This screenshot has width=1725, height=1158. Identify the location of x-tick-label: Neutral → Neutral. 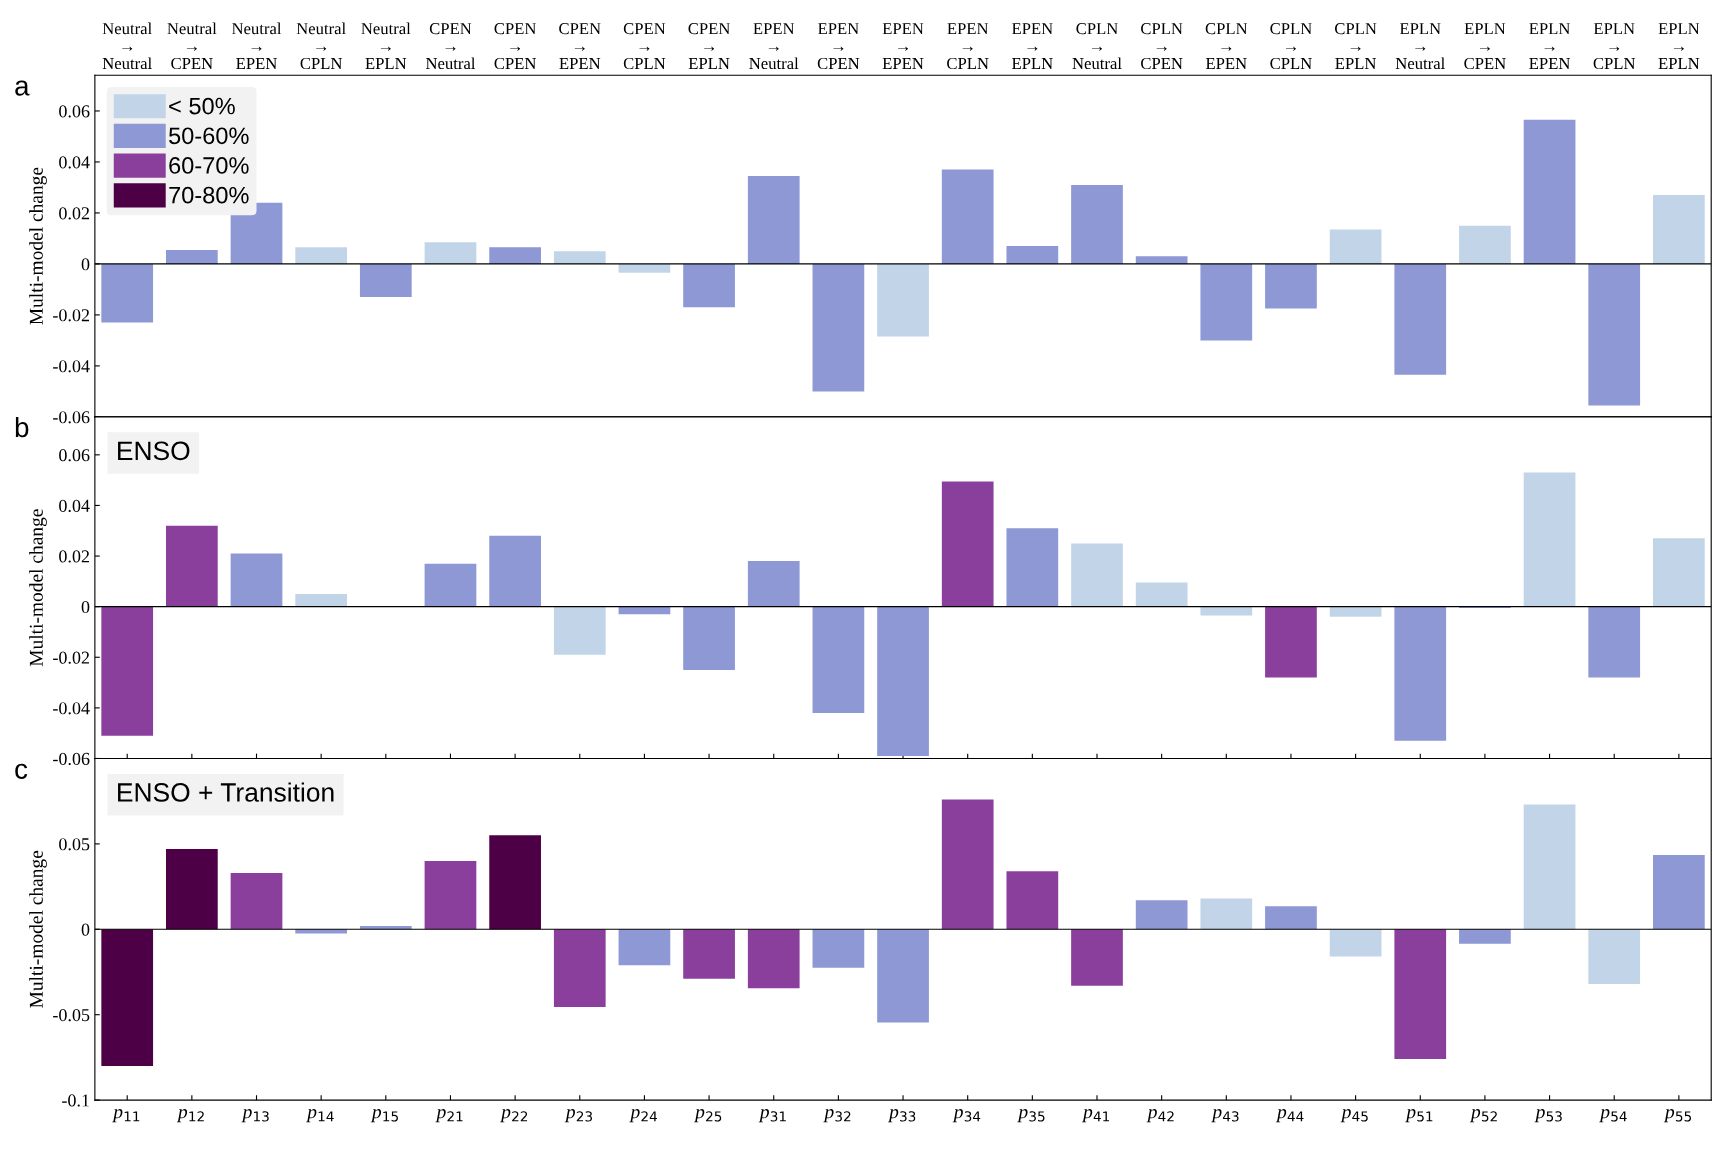
(127, 46).